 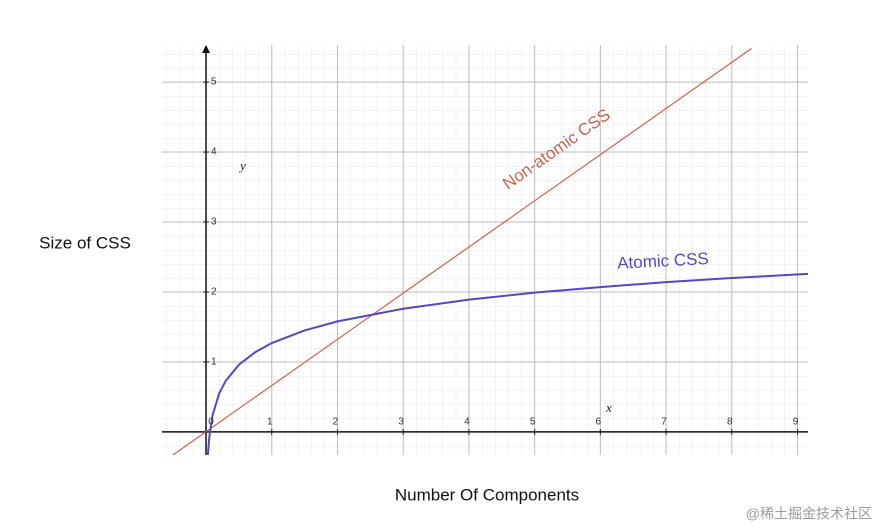 What do you see at coordinates (664, 422) in the screenshot?
I see `x-tick-label: 7` at bounding box center [664, 422].